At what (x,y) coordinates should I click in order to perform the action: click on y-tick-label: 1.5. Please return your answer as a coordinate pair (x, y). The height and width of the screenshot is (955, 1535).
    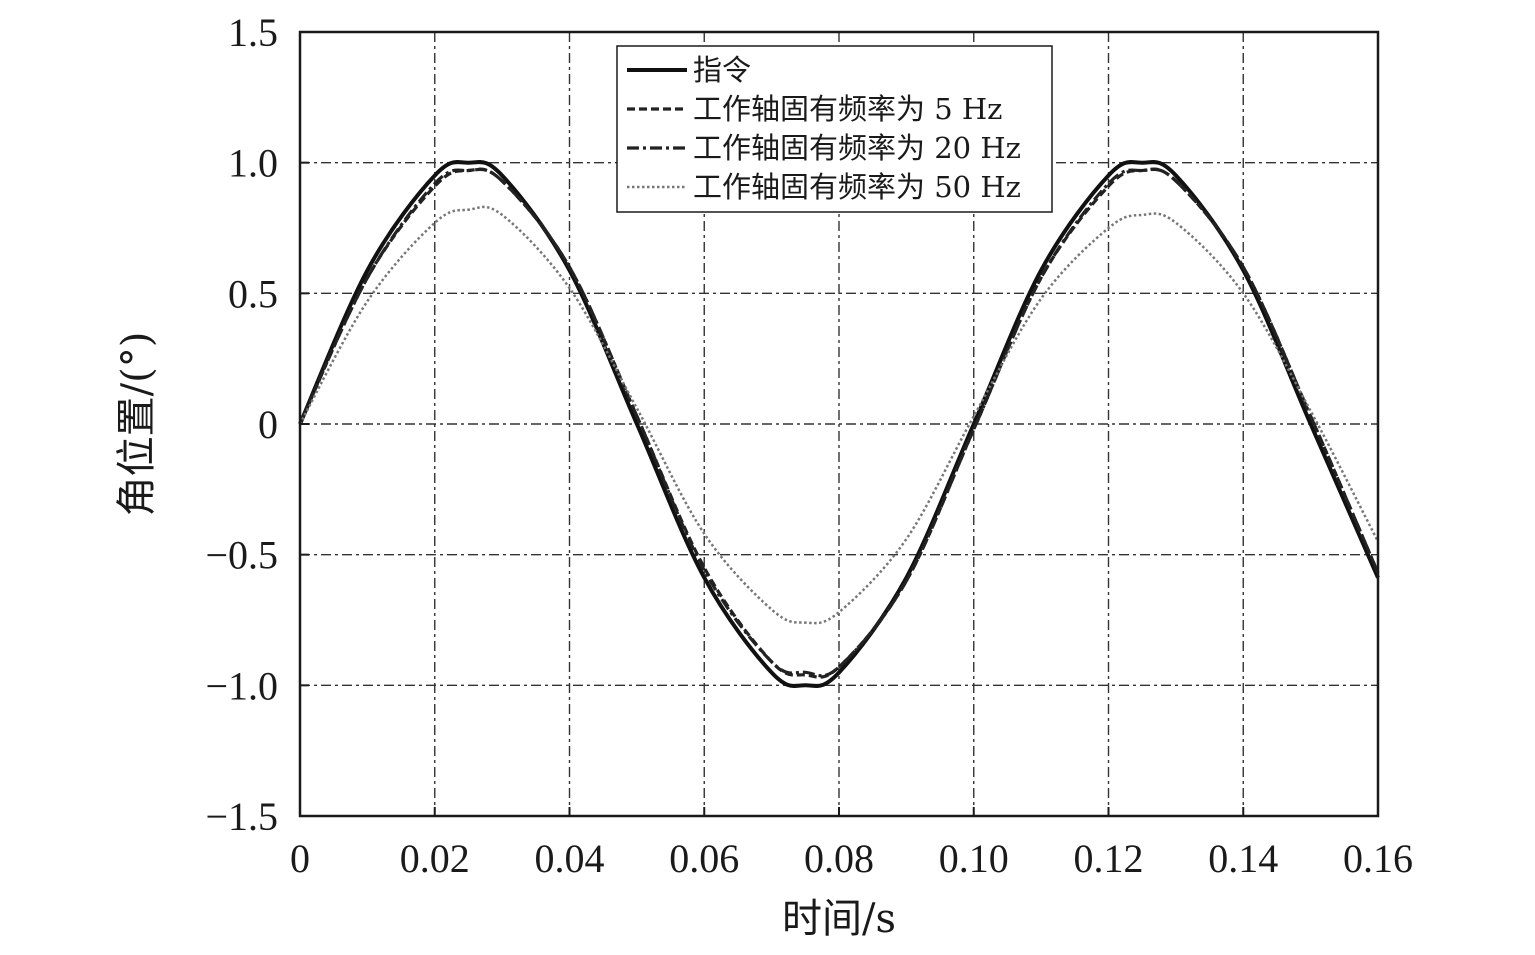
    Looking at the image, I should click on (253, 32).